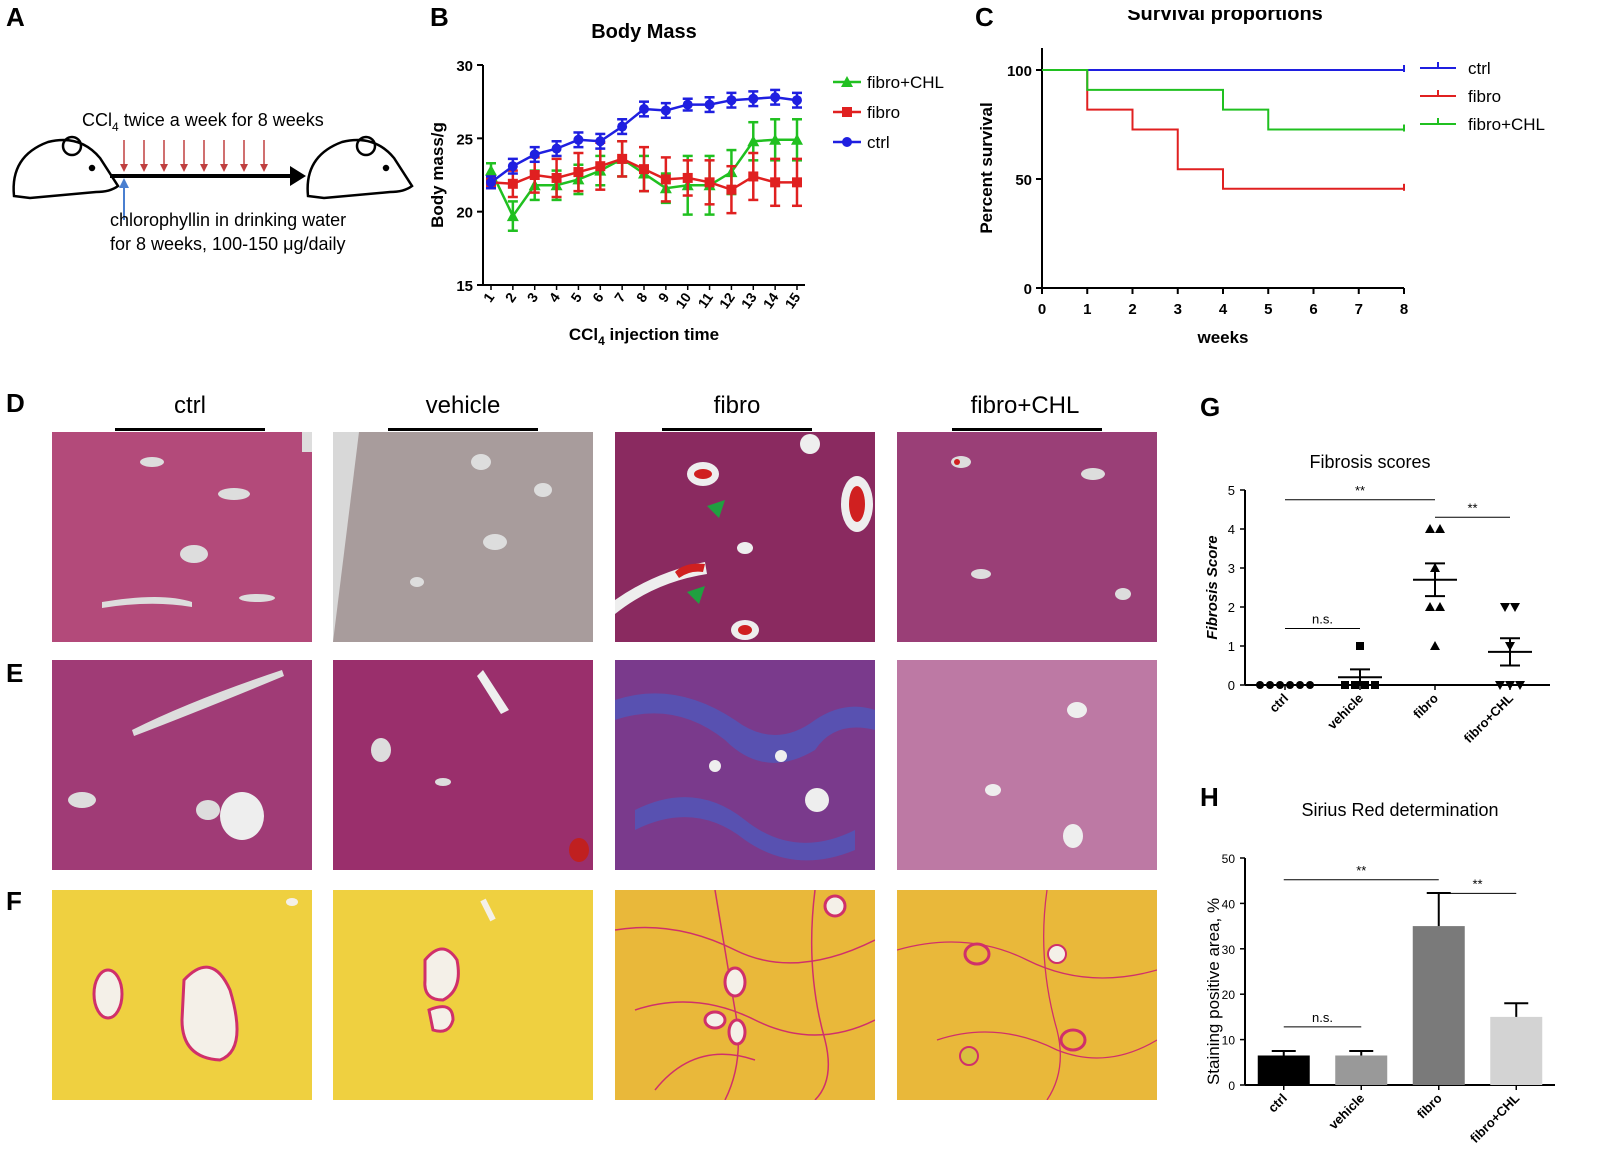  What do you see at coordinates (737, 405) in the screenshot?
I see `column-title-fibro: fibro` at bounding box center [737, 405].